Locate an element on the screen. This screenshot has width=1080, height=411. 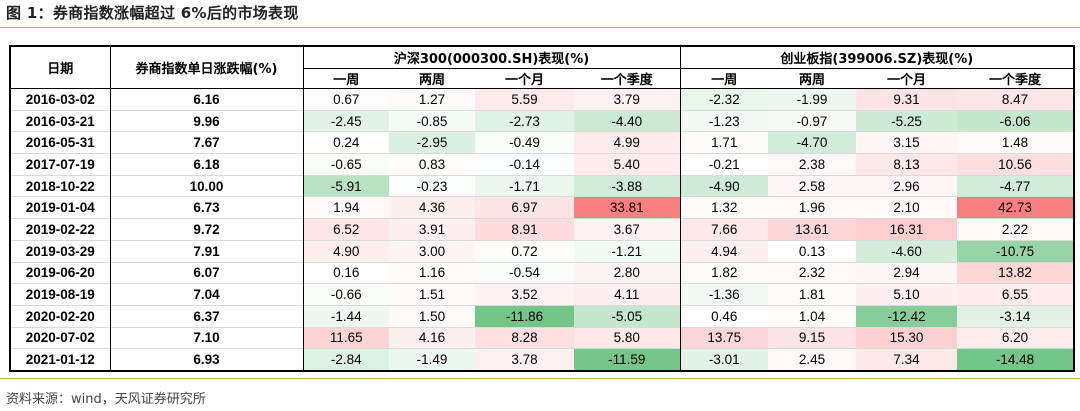
hs300-value-cell: 5.40 is located at coordinates (627, 164).